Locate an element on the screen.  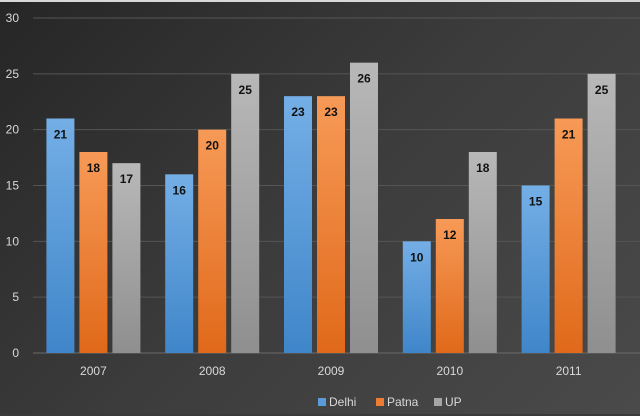
bar-up-2011 is located at coordinates (601, 213).